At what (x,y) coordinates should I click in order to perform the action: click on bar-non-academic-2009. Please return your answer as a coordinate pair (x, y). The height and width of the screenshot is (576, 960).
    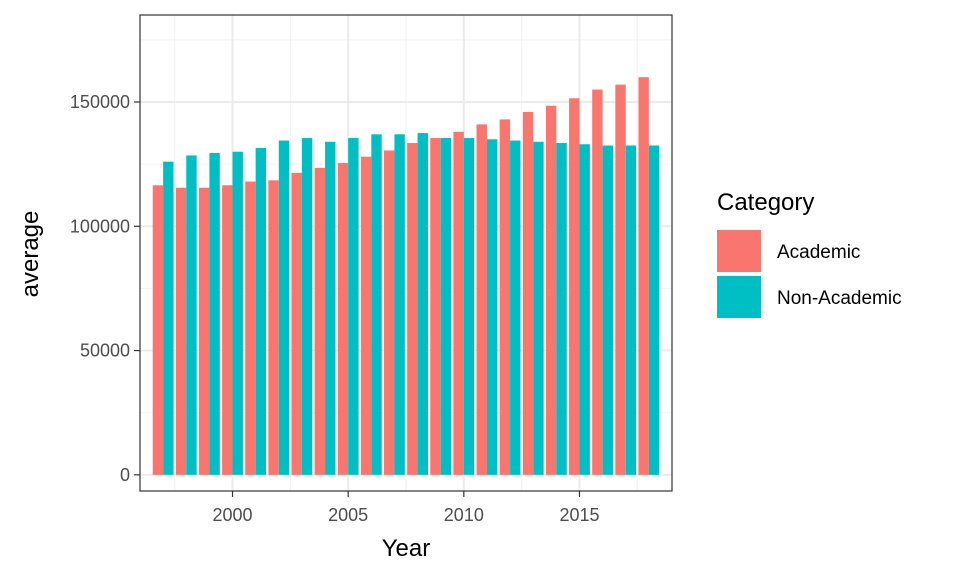
    Looking at the image, I should click on (446, 306).